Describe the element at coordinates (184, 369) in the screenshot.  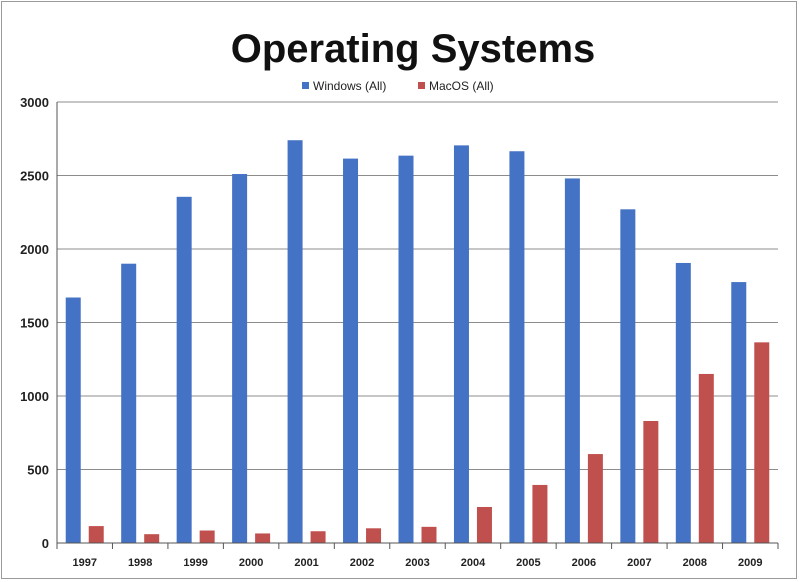
I see `bar-windows-1999` at that location.